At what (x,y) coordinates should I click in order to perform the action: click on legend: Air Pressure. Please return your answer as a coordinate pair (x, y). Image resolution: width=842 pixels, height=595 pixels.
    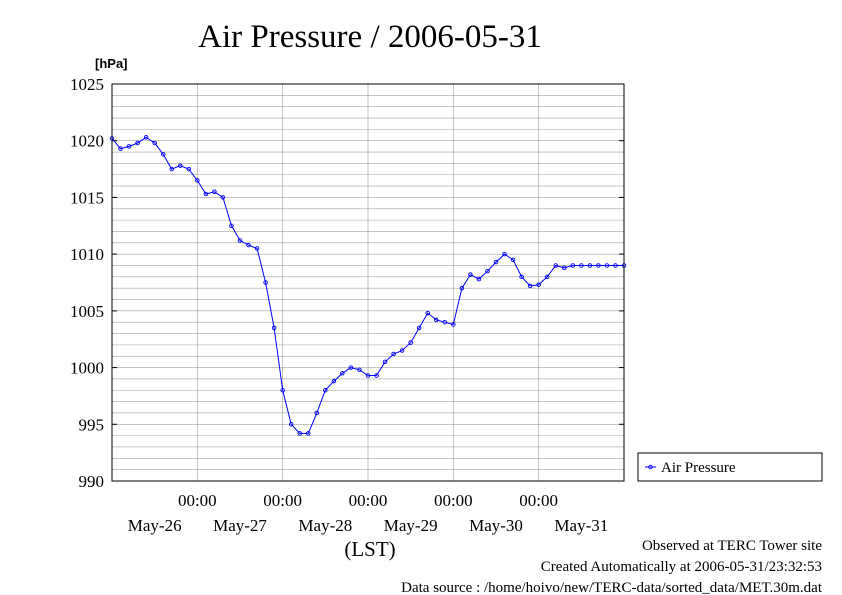
    Looking at the image, I should click on (730, 467).